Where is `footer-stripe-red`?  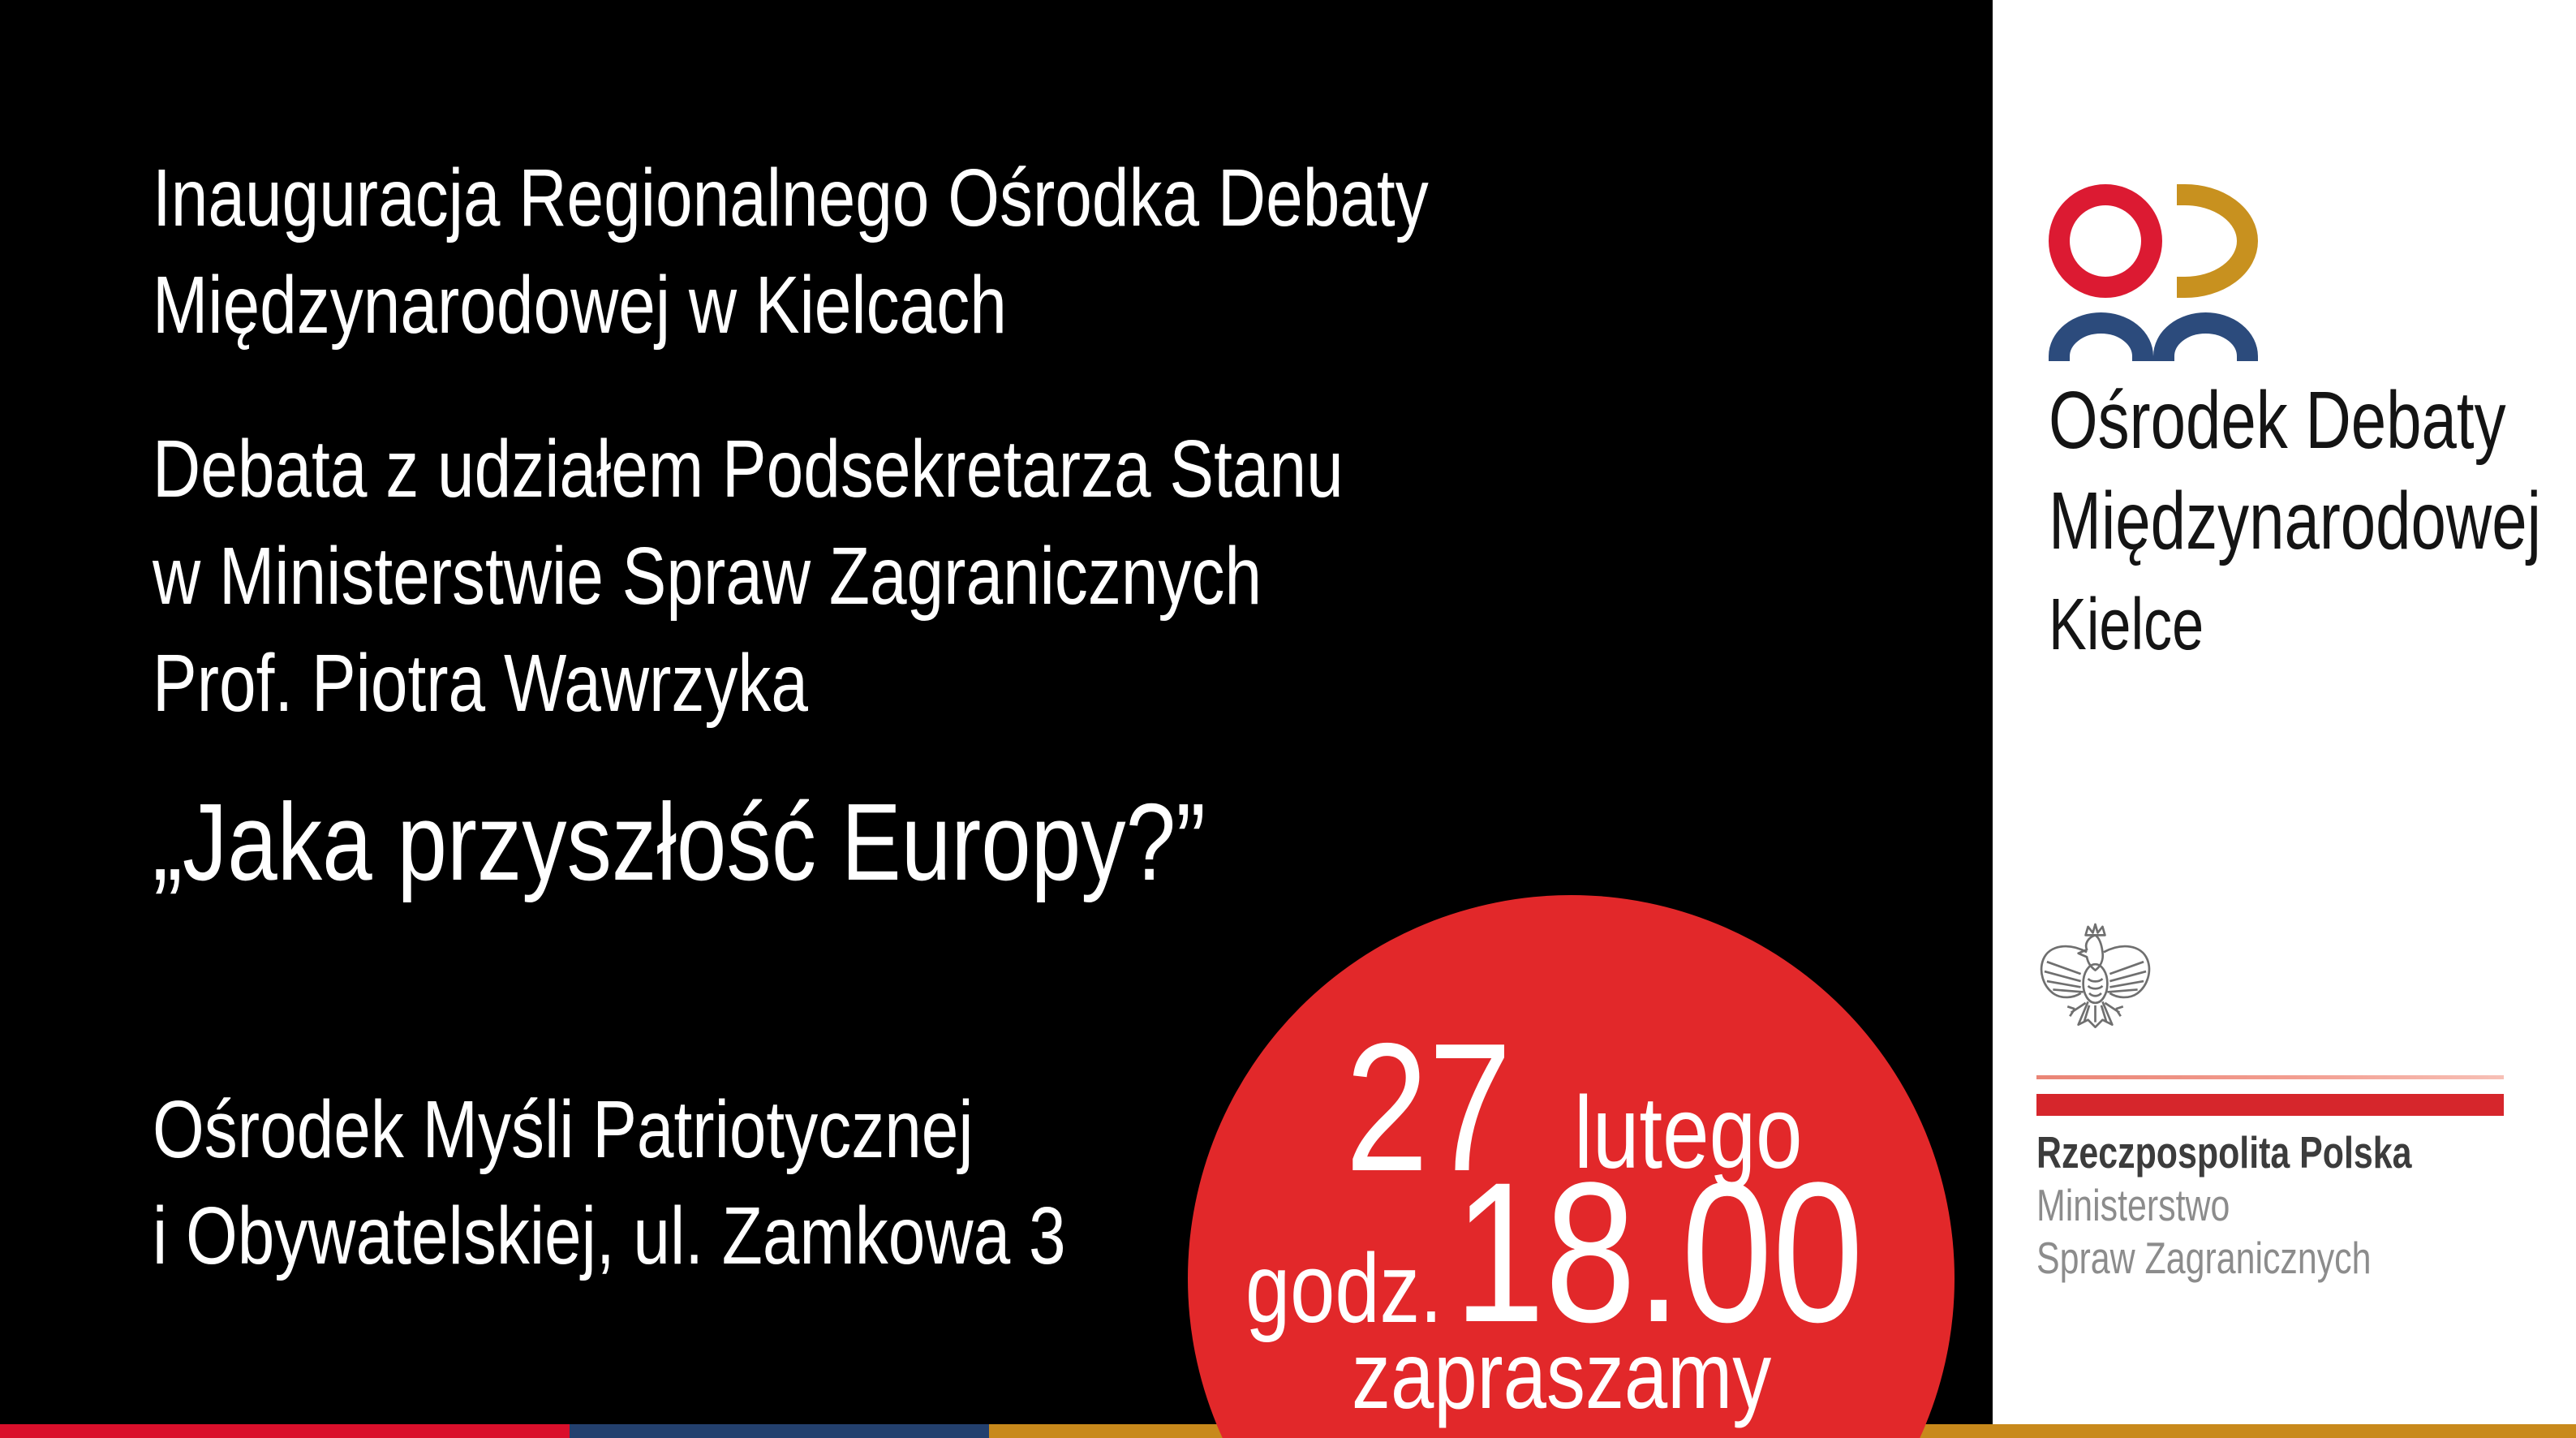
footer-stripe-red is located at coordinates (285, 1431).